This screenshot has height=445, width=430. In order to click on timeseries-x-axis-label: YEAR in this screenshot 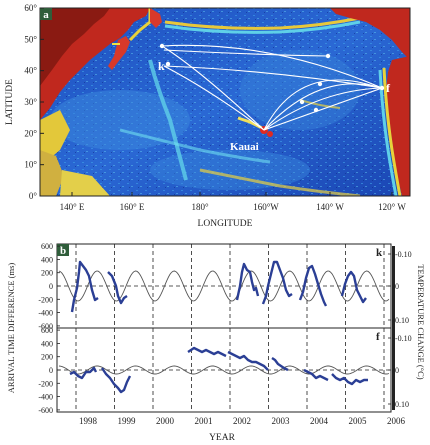, I will do `click(222, 438)`.